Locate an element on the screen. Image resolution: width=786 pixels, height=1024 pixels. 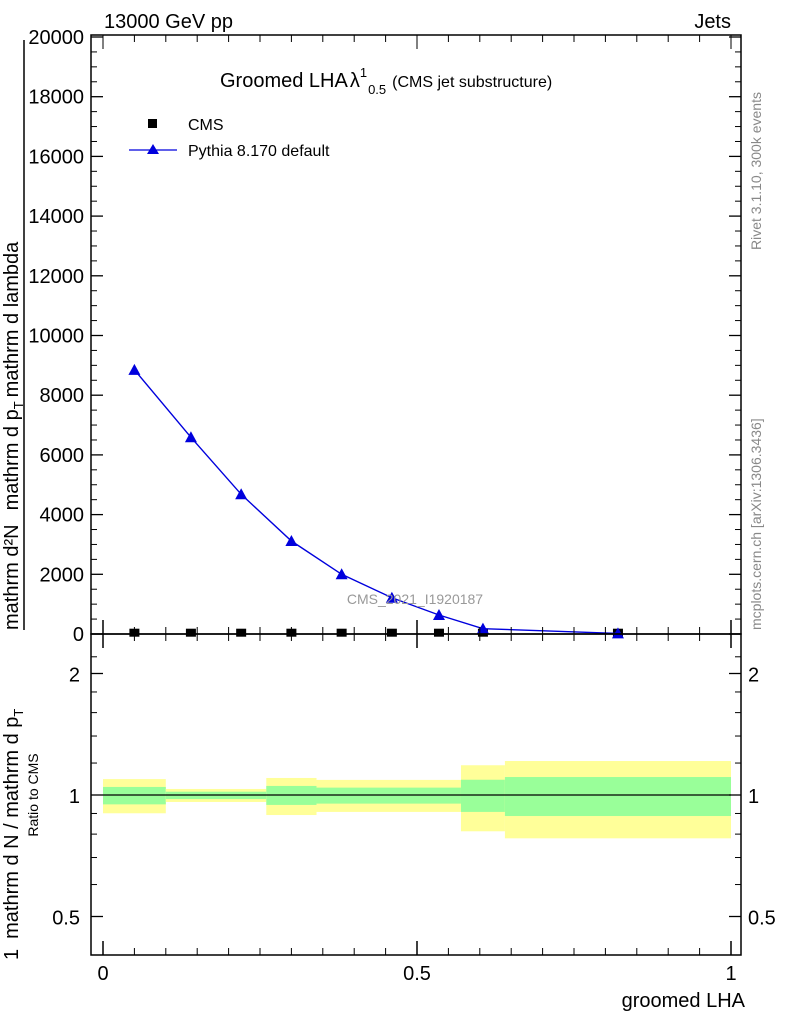
y-tick-label: 8000 is located at coordinates (62, 396).